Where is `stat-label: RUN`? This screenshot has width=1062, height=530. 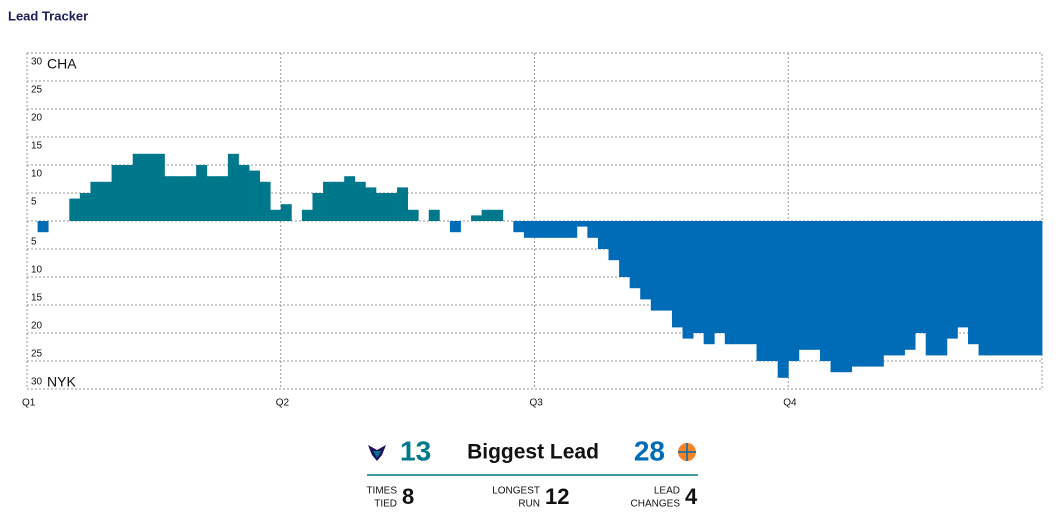 stat-label: RUN is located at coordinates (529, 504).